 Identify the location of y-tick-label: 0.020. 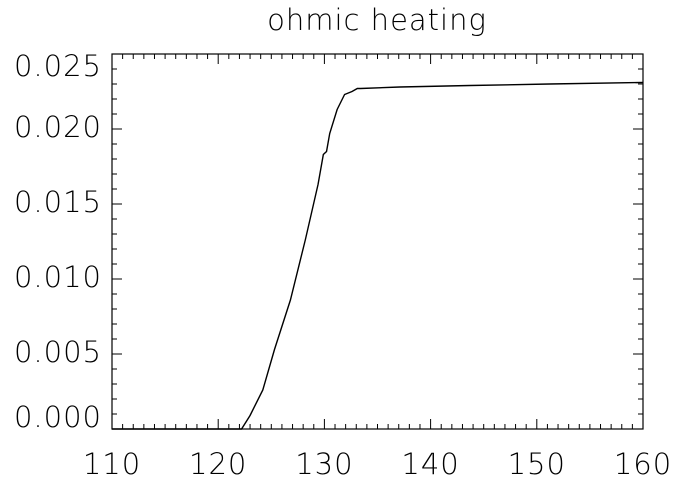
(58, 127).